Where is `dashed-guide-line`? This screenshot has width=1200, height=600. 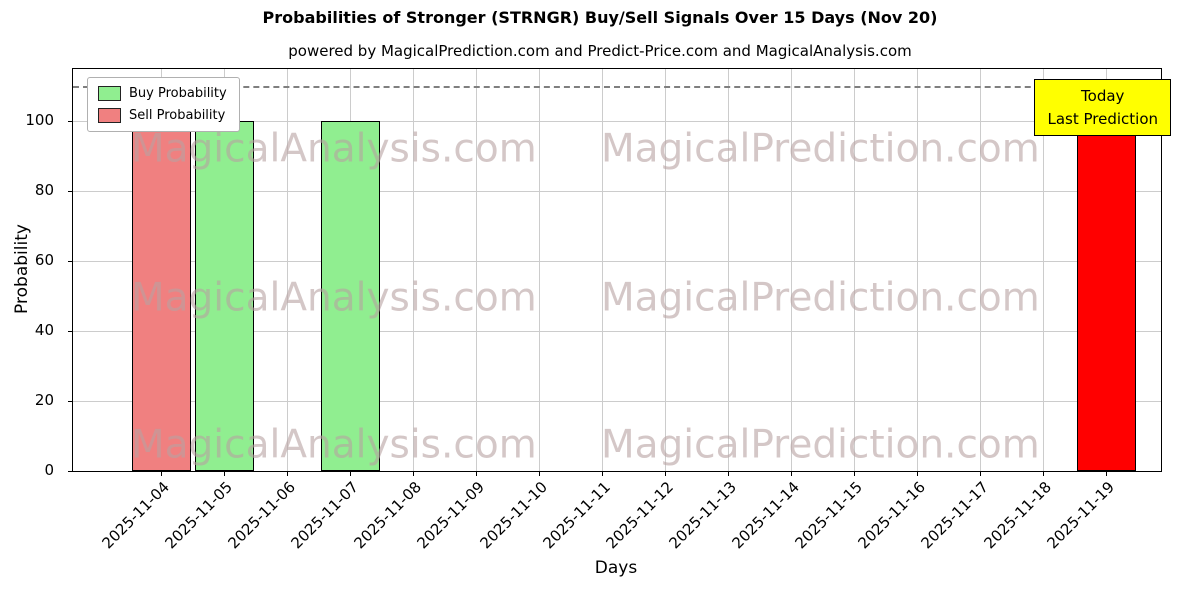 dashed-guide-line is located at coordinates (617, 87).